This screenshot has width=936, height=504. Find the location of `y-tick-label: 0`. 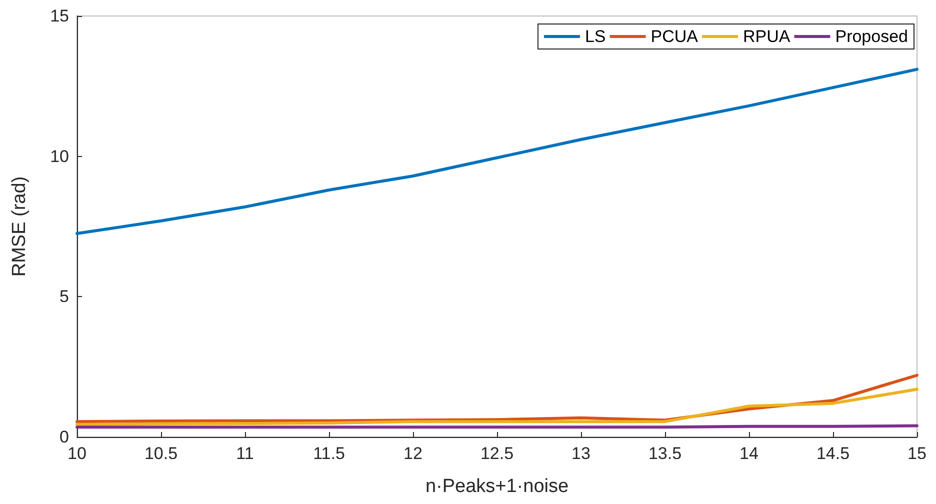

y-tick-label: 0 is located at coordinates (64, 437).